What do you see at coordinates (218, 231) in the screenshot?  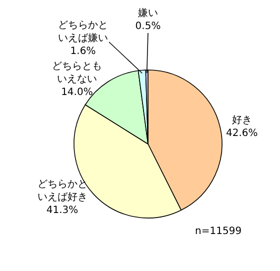 I see `annotation: n=11599` at bounding box center [218, 231].